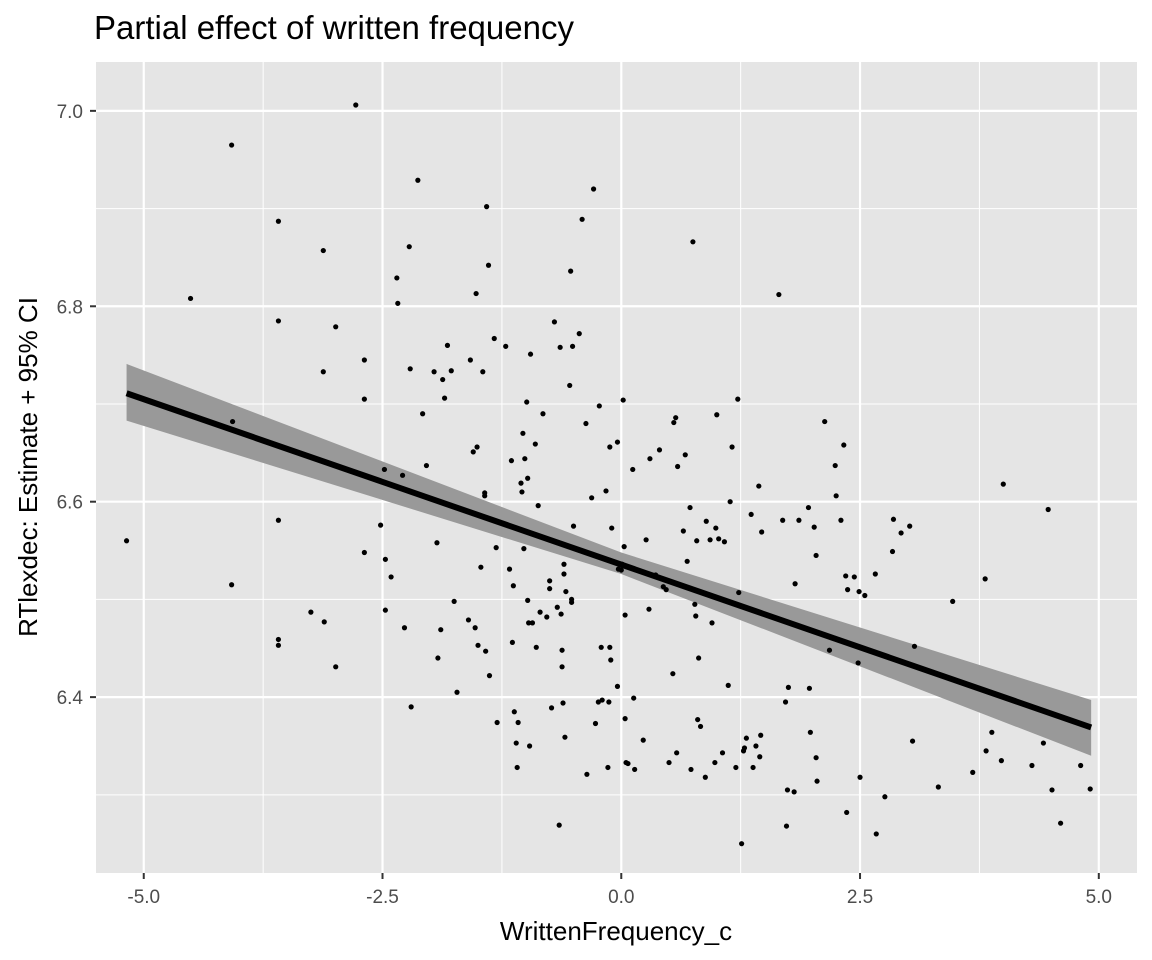 The height and width of the screenshot is (960, 1152). Describe the element at coordinates (616, 931) in the screenshot. I see `x-axis-title: WrittenFrequency_c` at that location.